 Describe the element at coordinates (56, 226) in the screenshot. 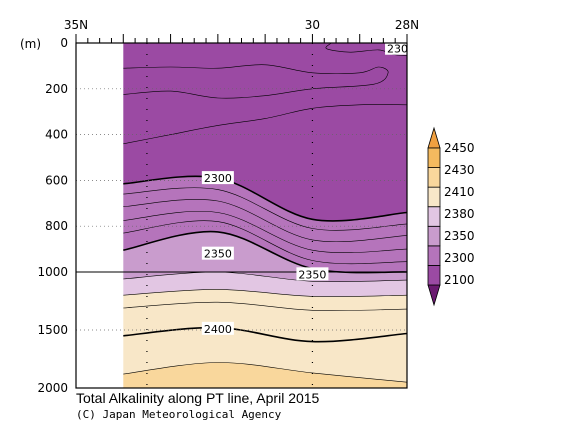

I see `y-tick-label-4: 800` at that location.